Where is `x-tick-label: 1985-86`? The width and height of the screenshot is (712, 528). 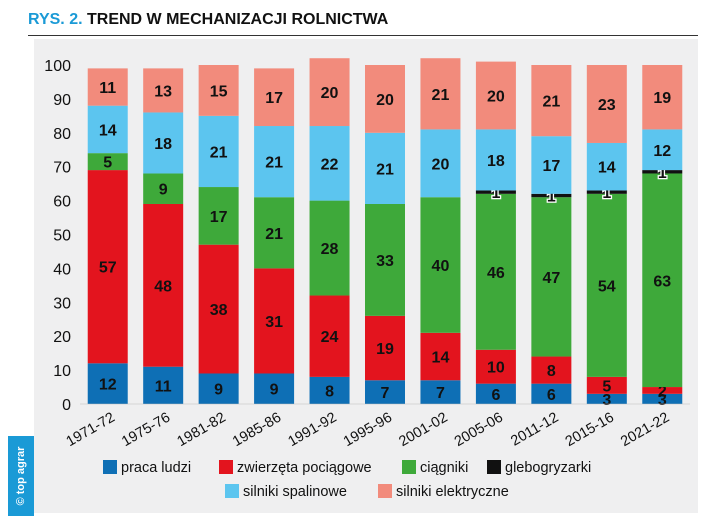
x-tick-label: 1985-86 is located at coordinates (257, 430).